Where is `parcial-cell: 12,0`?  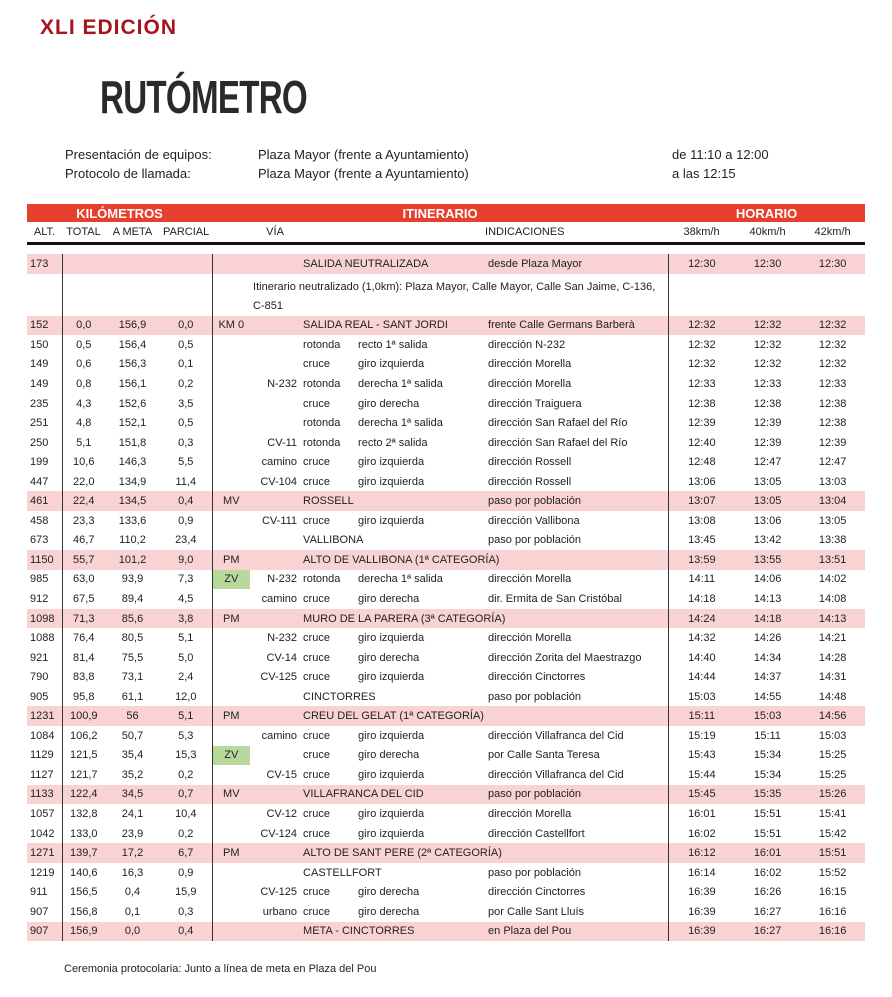 parcial-cell: 12,0 is located at coordinates (186, 696).